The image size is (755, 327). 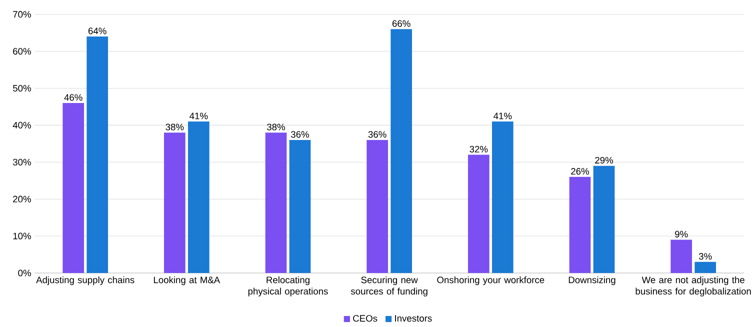 What do you see at coordinates (365, 318) in the screenshot?
I see `legend-label: CEOs` at bounding box center [365, 318].